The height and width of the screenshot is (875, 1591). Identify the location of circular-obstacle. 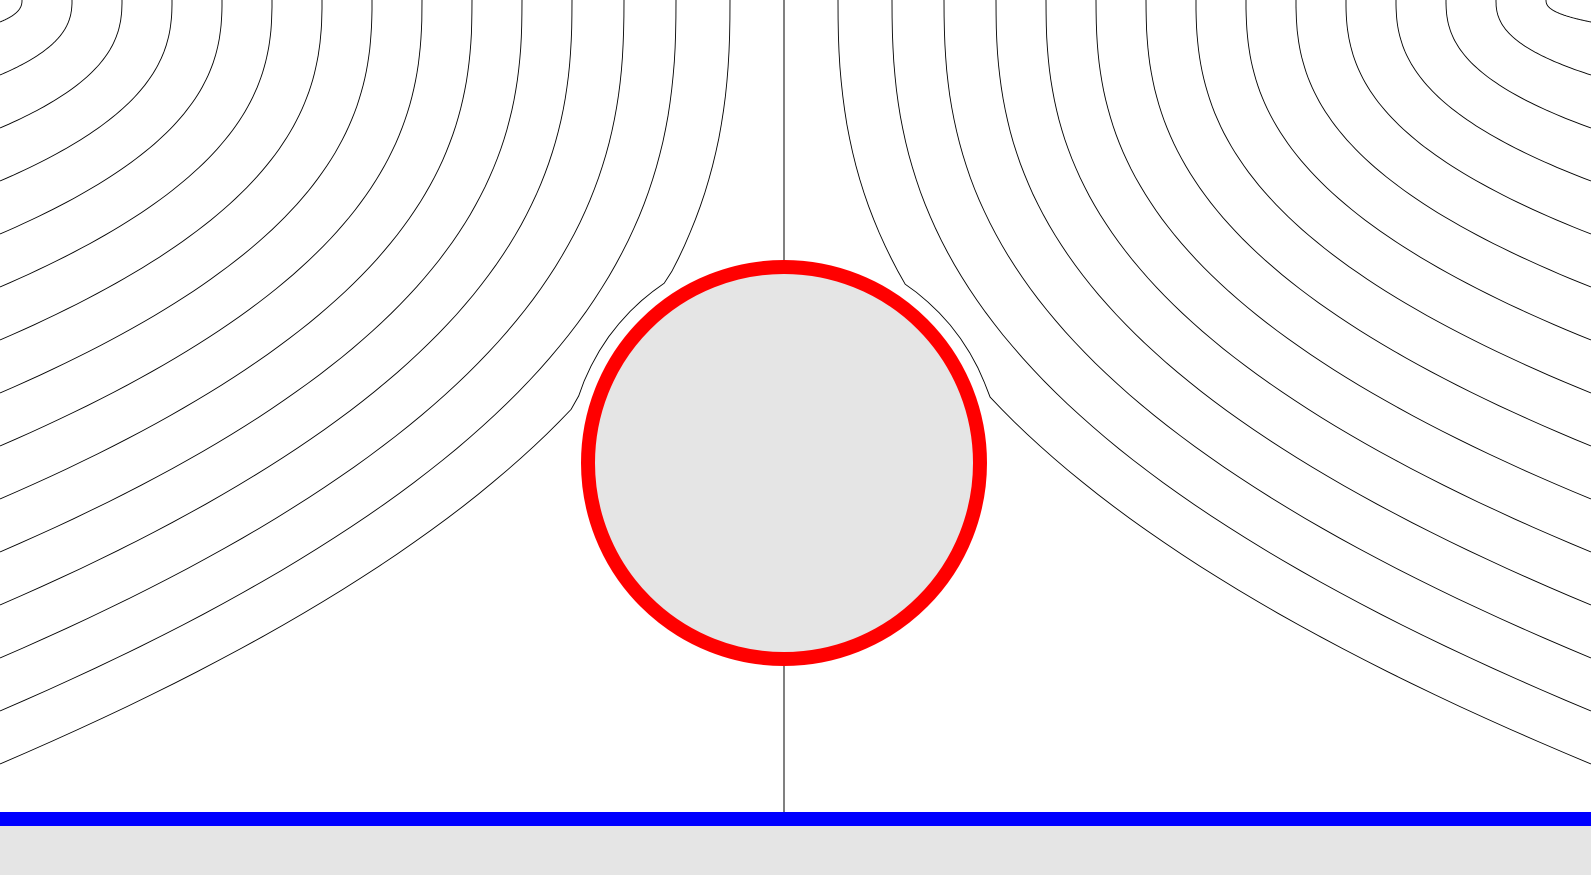
(784, 463).